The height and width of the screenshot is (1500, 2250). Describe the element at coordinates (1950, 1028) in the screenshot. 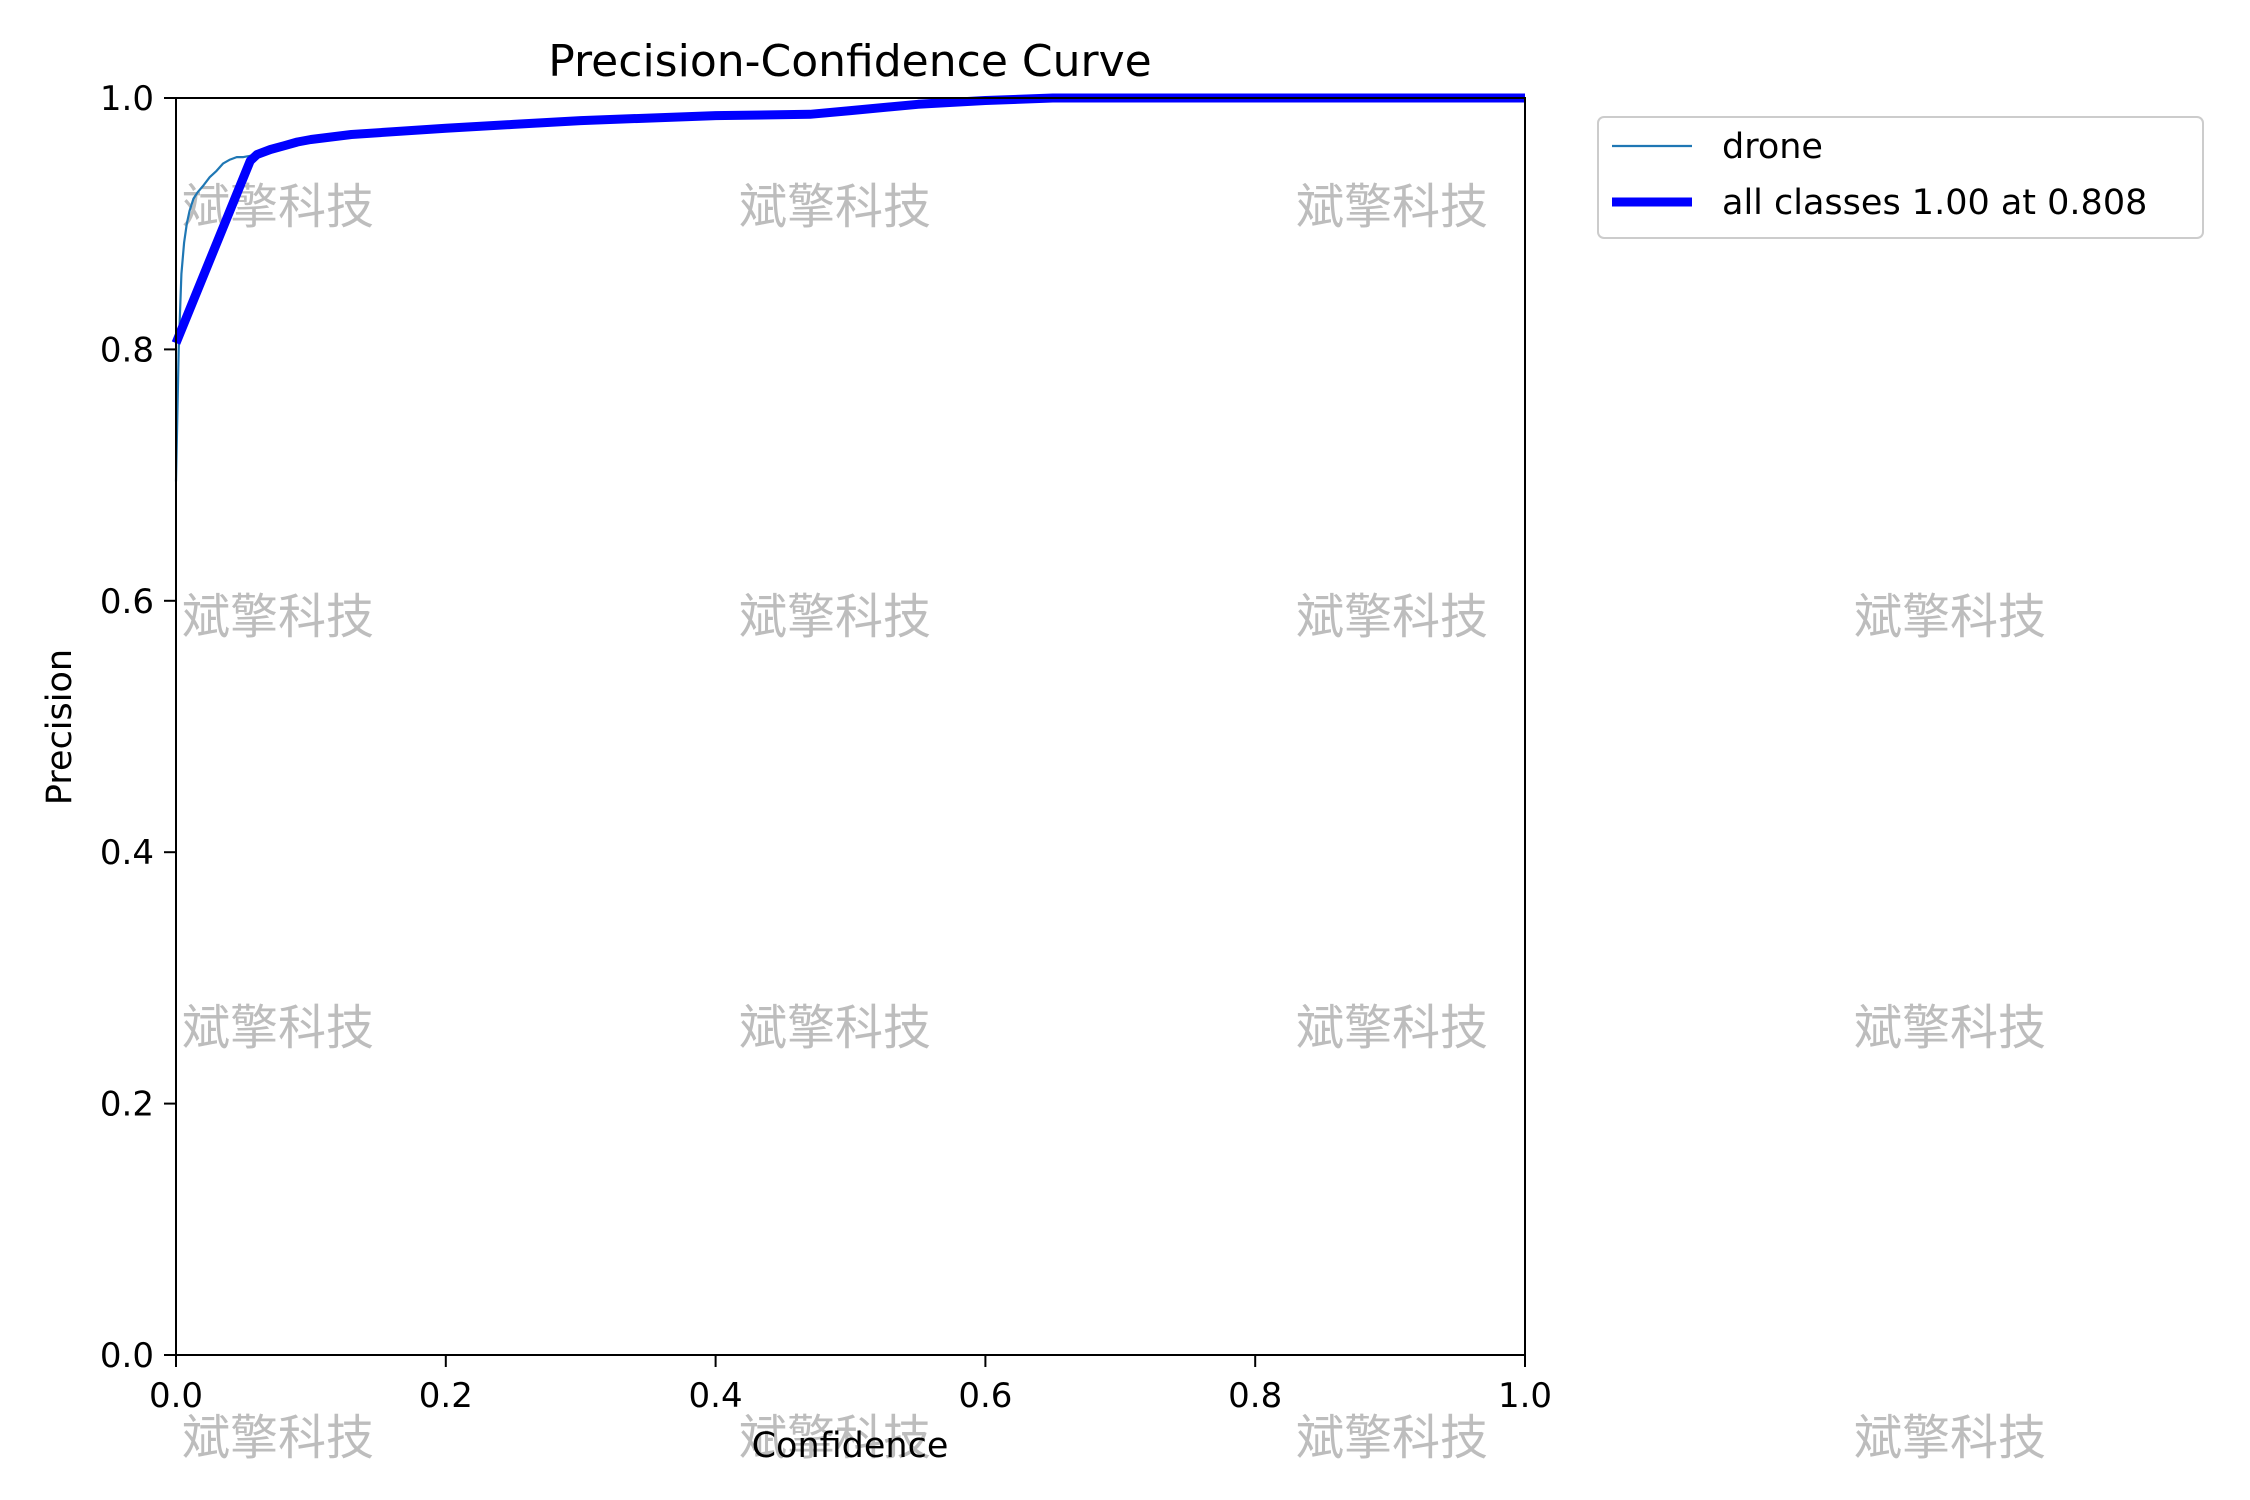

I see `watermark-text-2-3: 斌擎科技` at that location.